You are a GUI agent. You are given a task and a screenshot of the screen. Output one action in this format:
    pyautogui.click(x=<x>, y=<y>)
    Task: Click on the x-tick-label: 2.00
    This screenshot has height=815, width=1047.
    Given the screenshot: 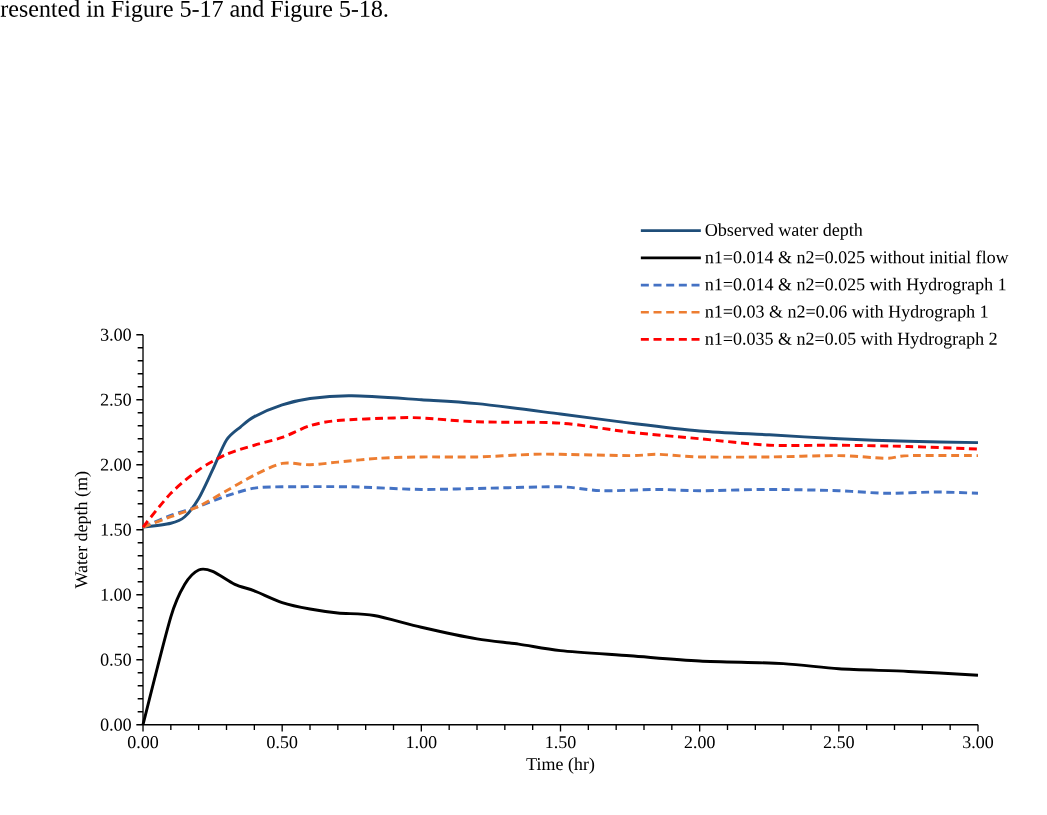 What is the action you would take?
    pyautogui.click(x=699, y=742)
    